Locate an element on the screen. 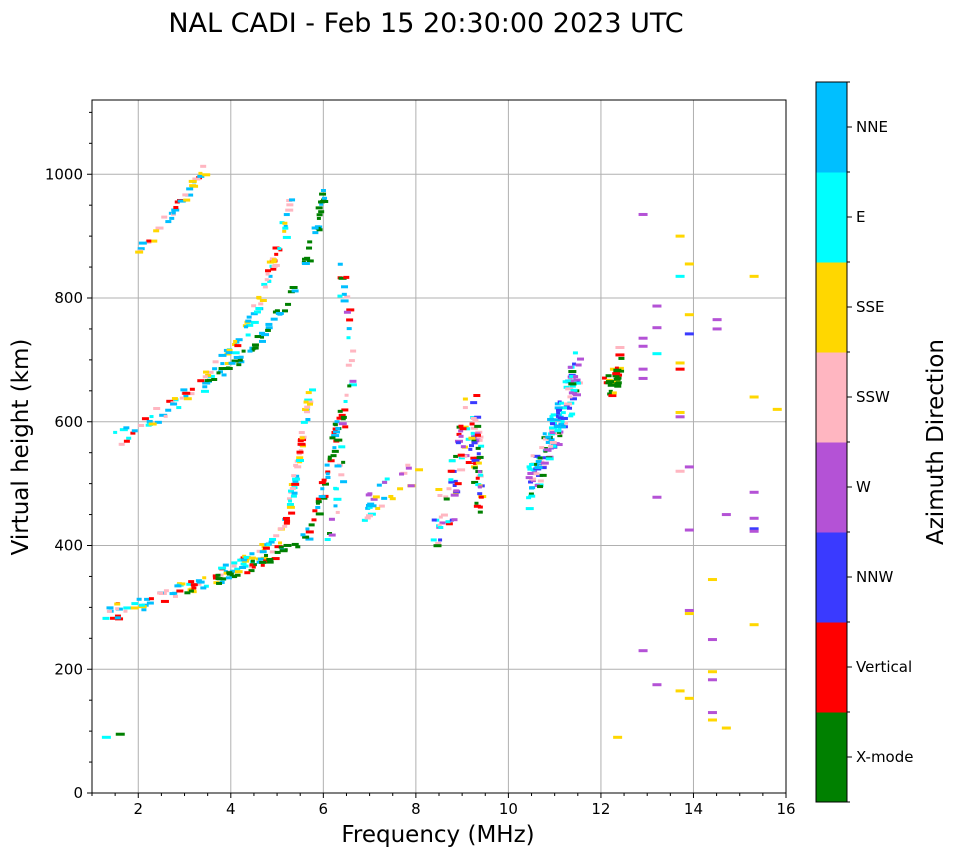 The height and width of the screenshot is (857, 958). y-tick-label: 1000 is located at coordinates (64, 174).